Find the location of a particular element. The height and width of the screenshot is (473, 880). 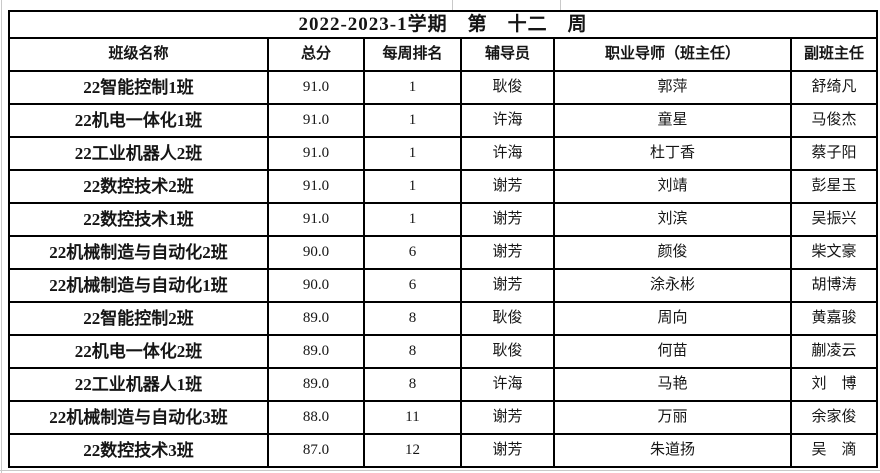

cell-career-mentor: 杜丁香 is located at coordinates (672, 153).